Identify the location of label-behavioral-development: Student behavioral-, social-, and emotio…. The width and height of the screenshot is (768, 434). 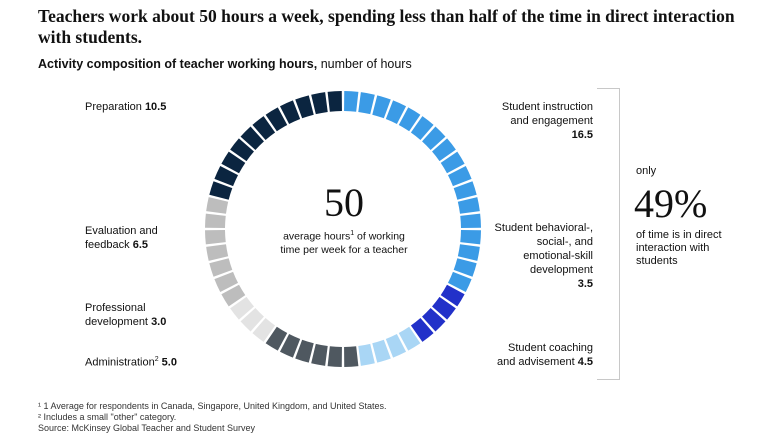
(543, 256).